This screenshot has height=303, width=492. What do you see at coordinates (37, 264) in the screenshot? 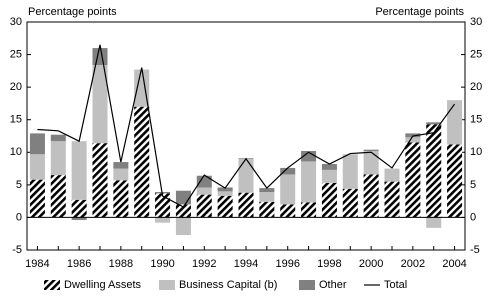
I see `x-tick-label: 1984` at bounding box center [37, 264].